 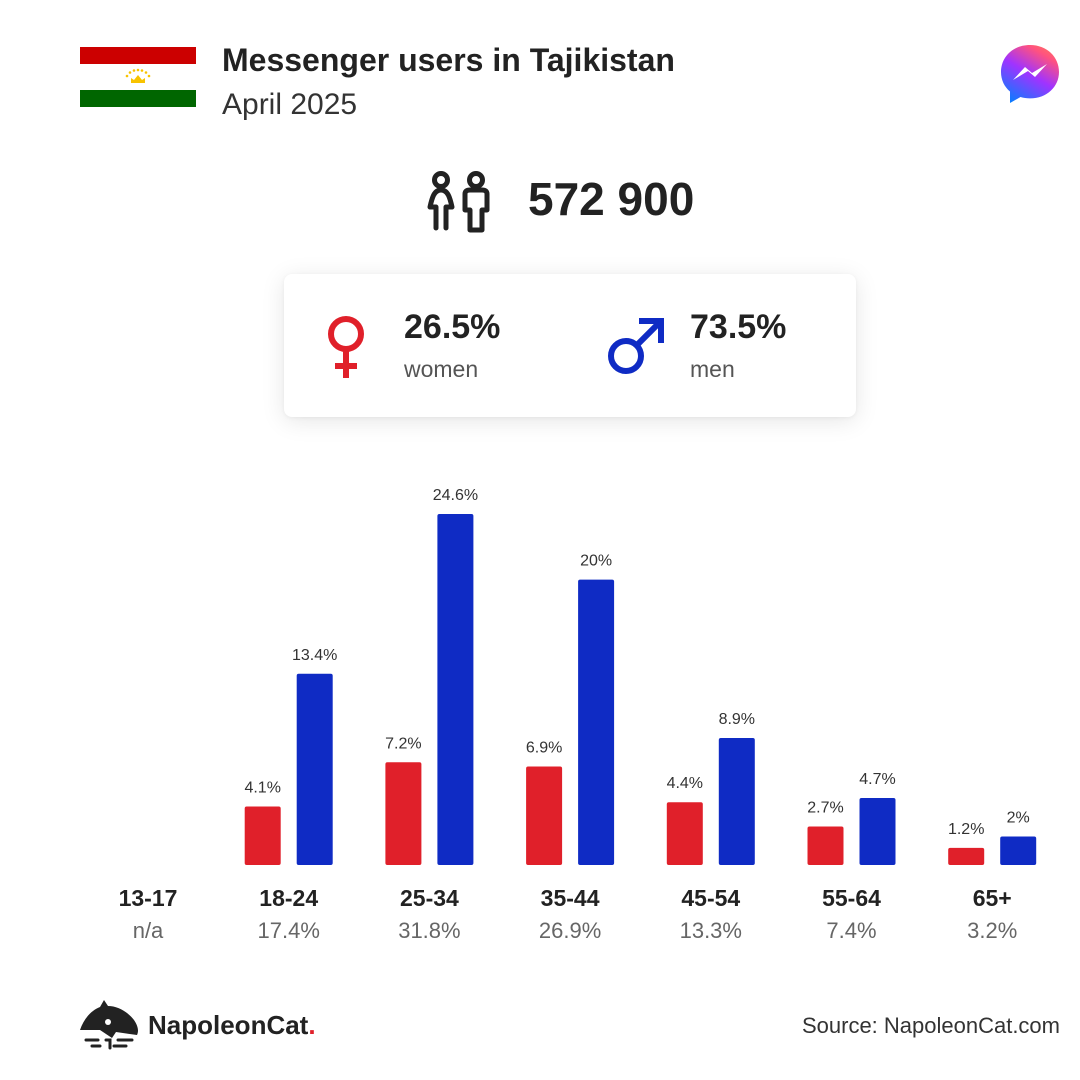 What do you see at coordinates (851, 898) in the screenshot?
I see `age-category-label: 55-64` at bounding box center [851, 898].